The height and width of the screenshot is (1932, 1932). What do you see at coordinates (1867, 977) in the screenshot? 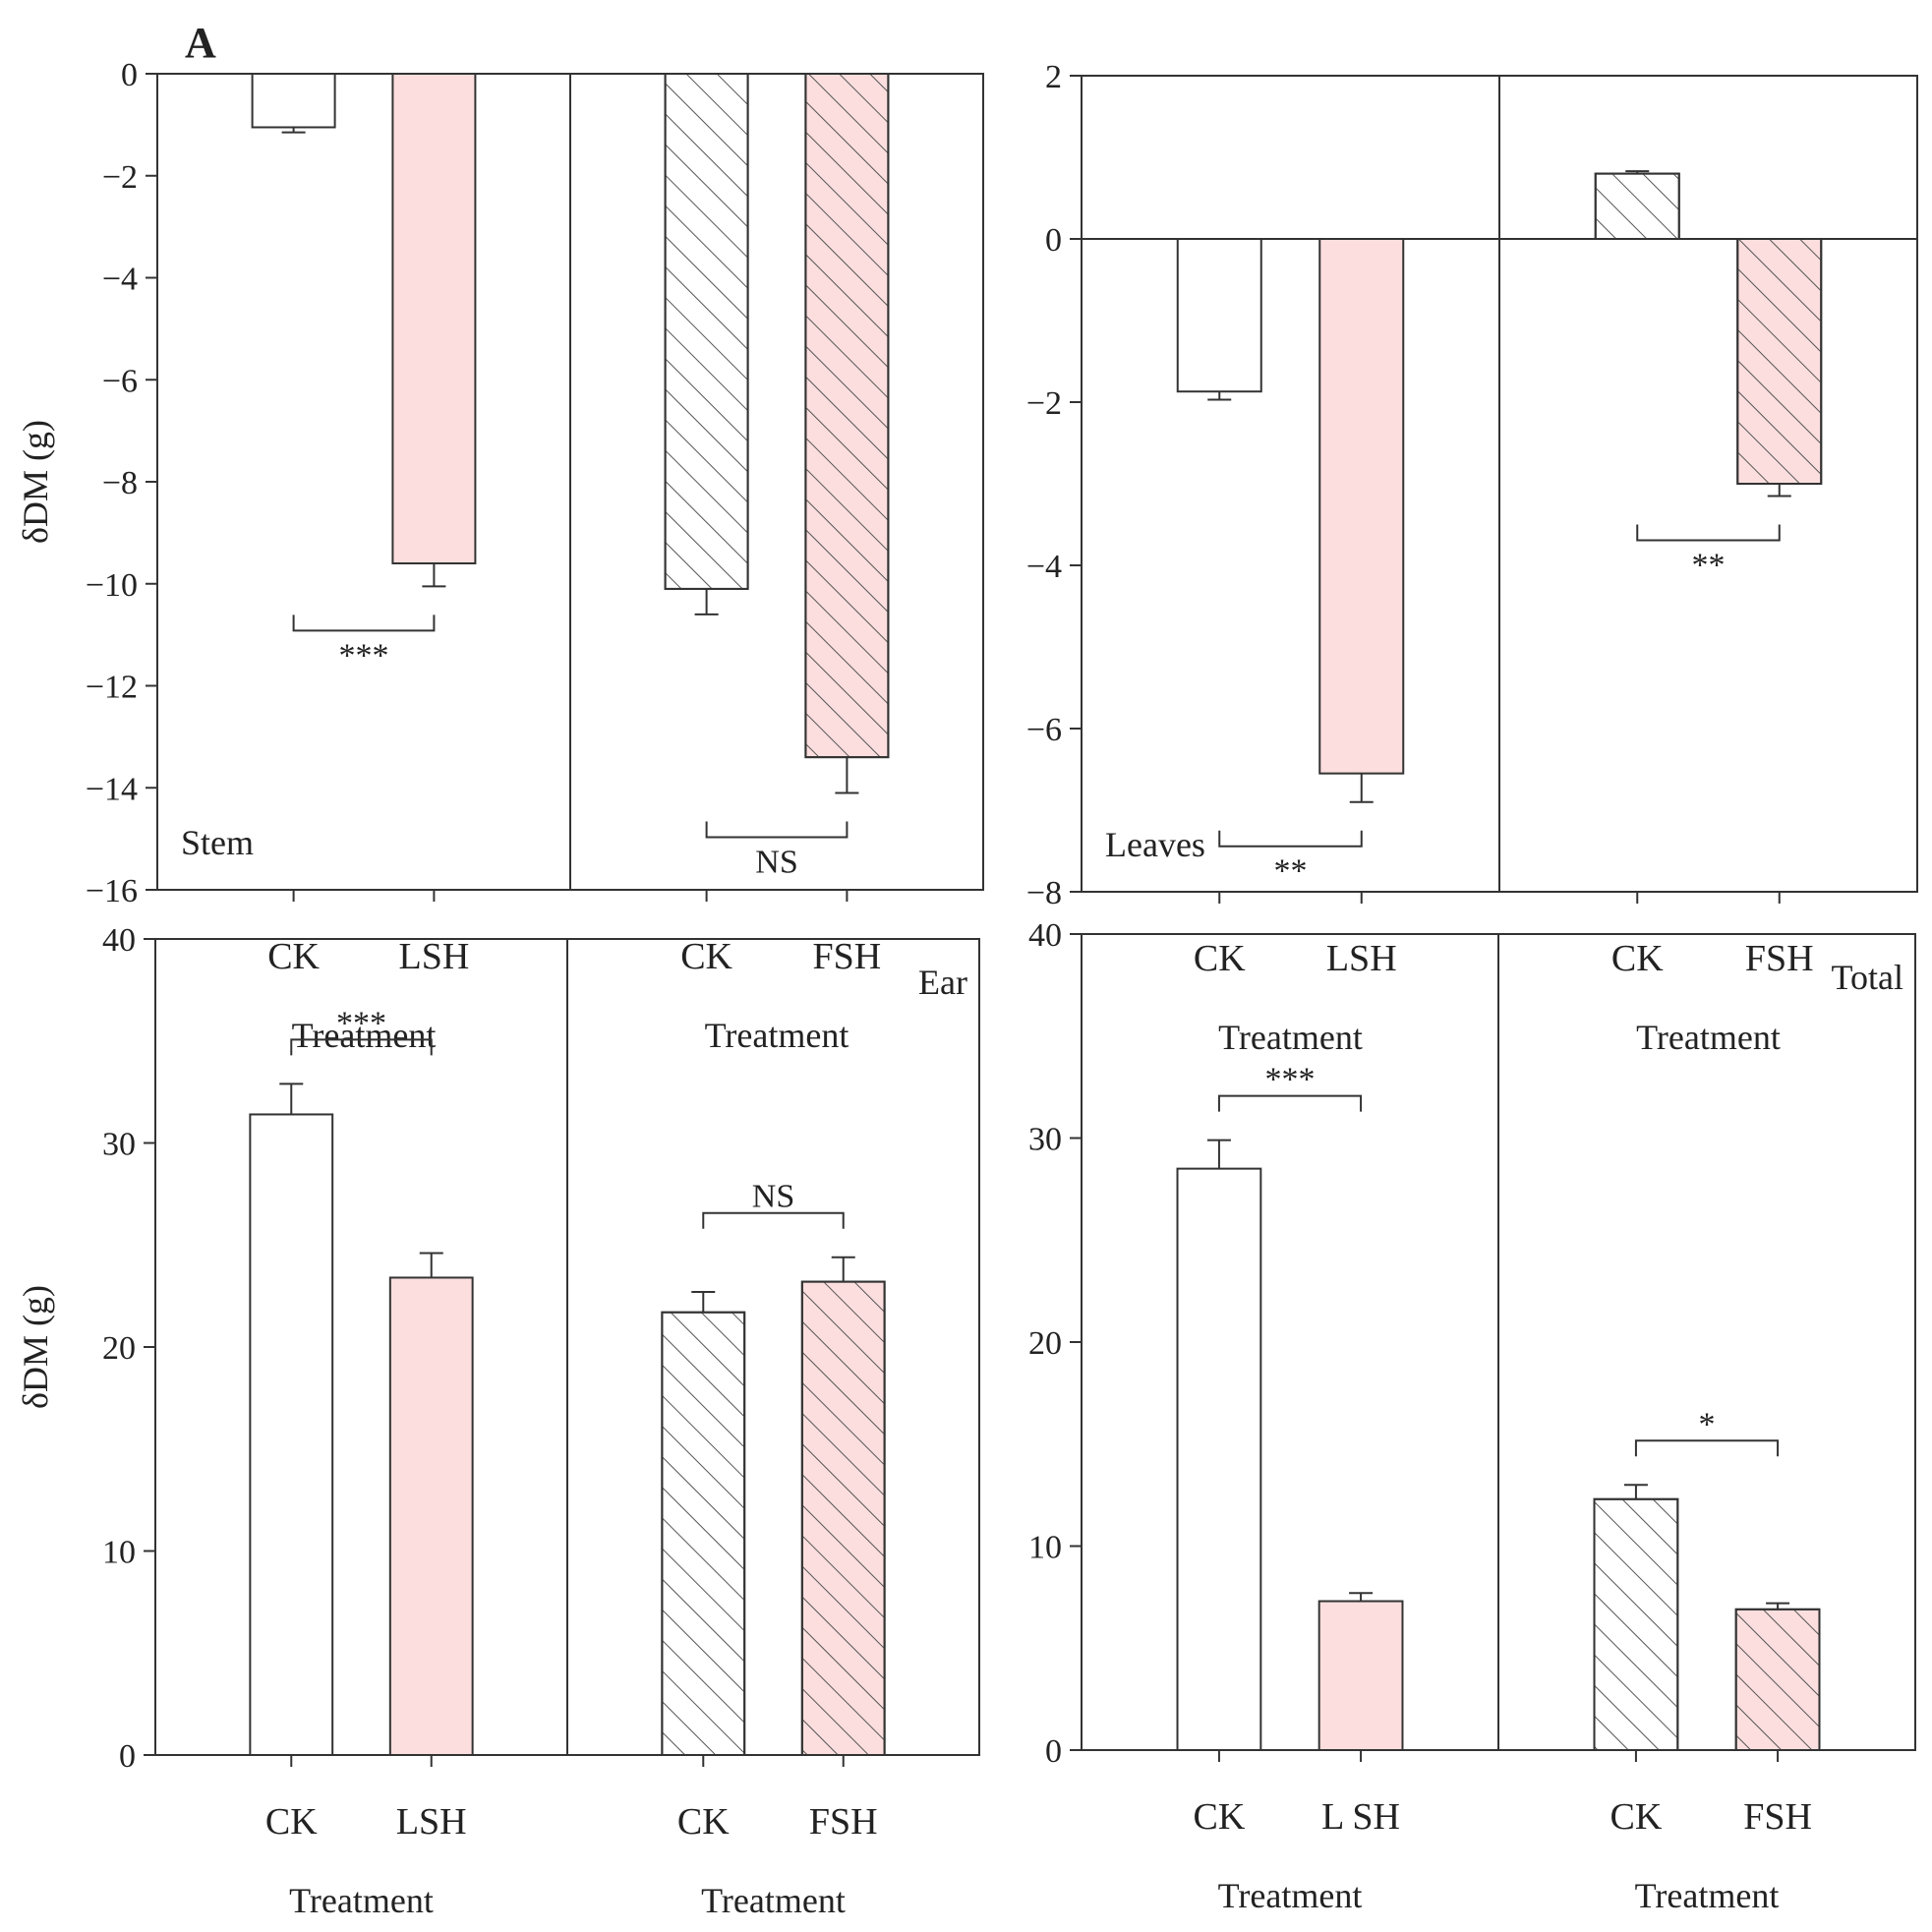
I see `panel-label: Total` at bounding box center [1867, 977].